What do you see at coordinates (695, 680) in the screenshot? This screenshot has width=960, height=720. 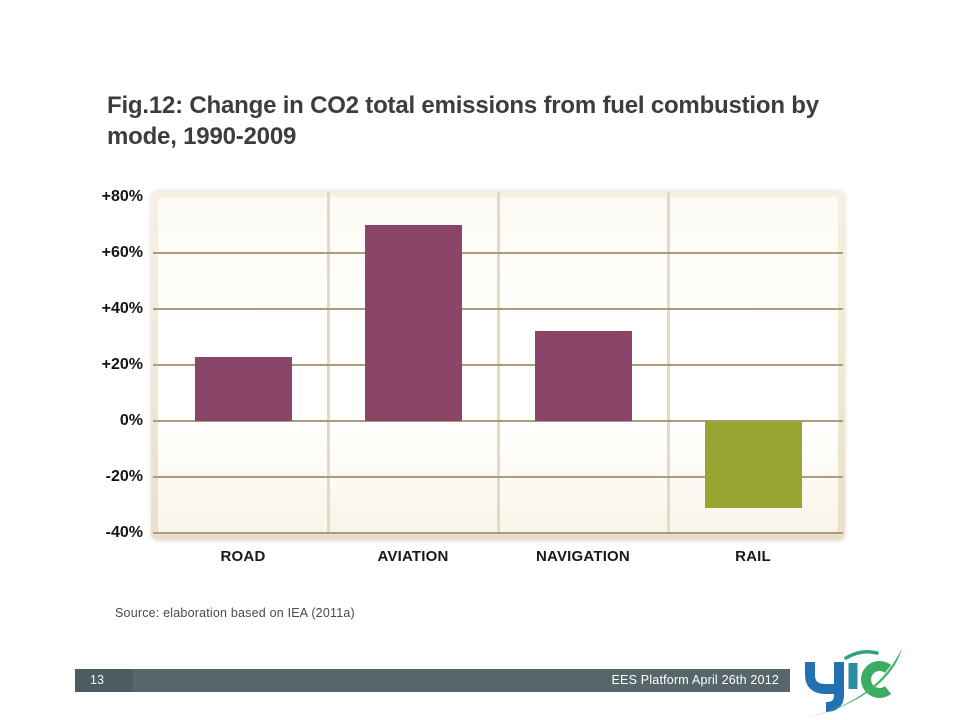 I see `footer-event-text: EES Platform April 26th 2012` at bounding box center [695, 680].